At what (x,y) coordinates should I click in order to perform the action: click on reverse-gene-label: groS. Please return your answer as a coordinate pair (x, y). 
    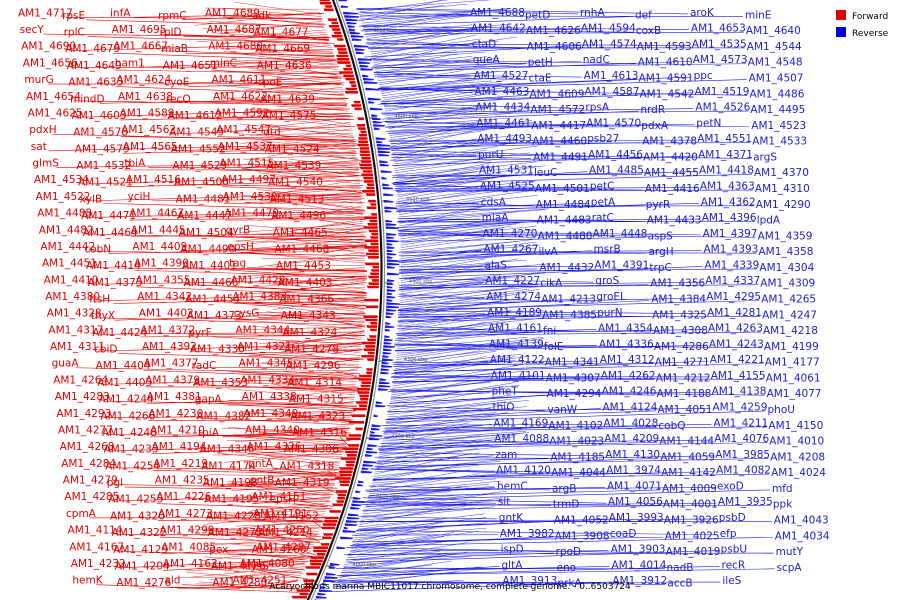
    Looking at the image, I should click on (607, 281).